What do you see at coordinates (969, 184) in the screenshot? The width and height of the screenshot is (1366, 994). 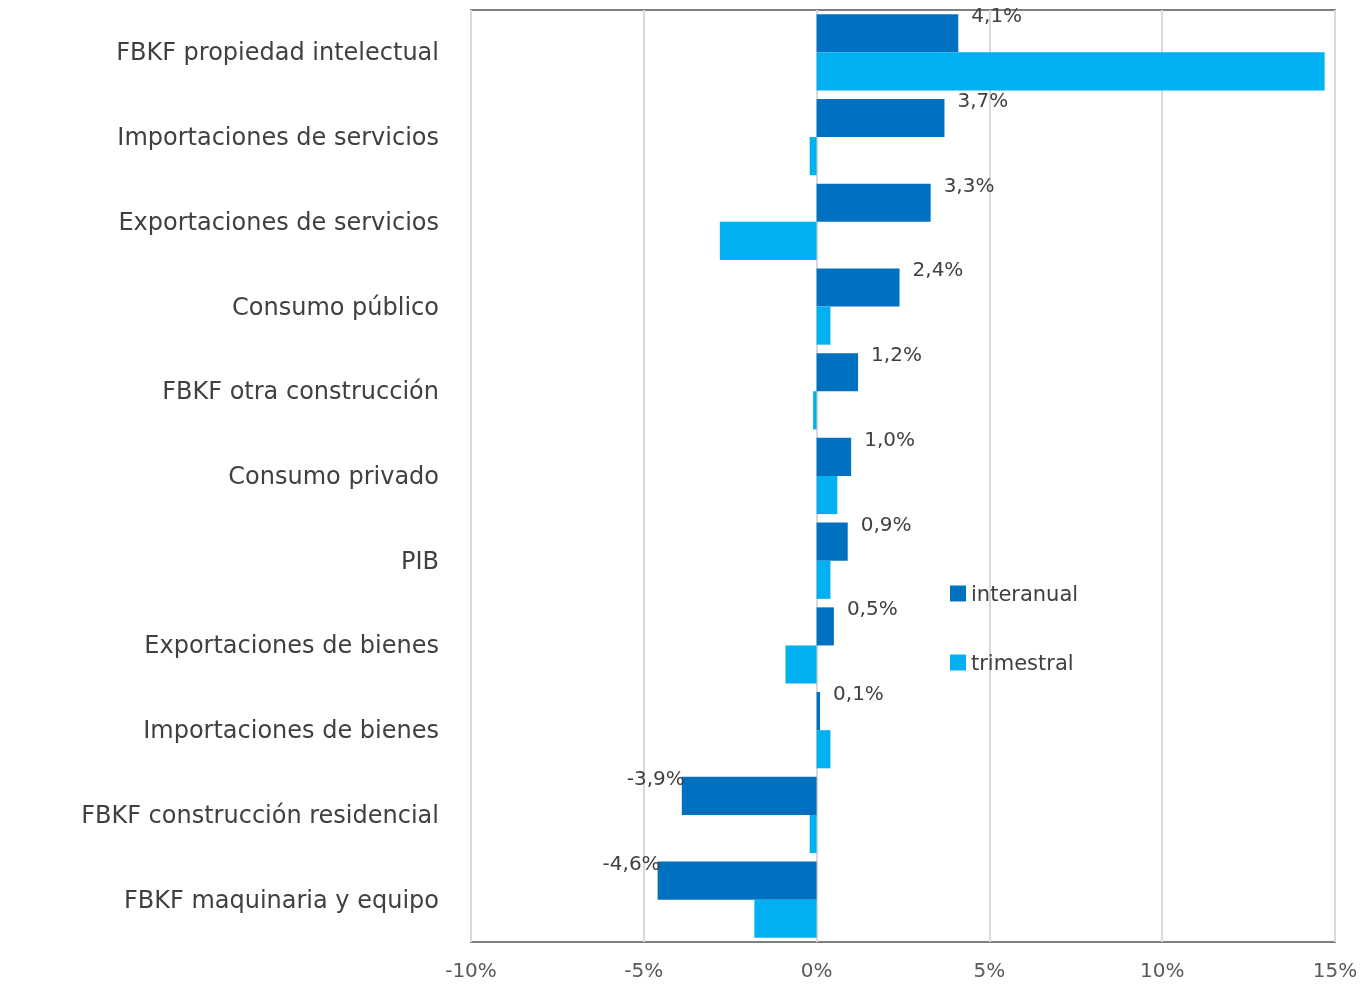 I see `data-label: 3,3%` at bounding box center [969, 184].